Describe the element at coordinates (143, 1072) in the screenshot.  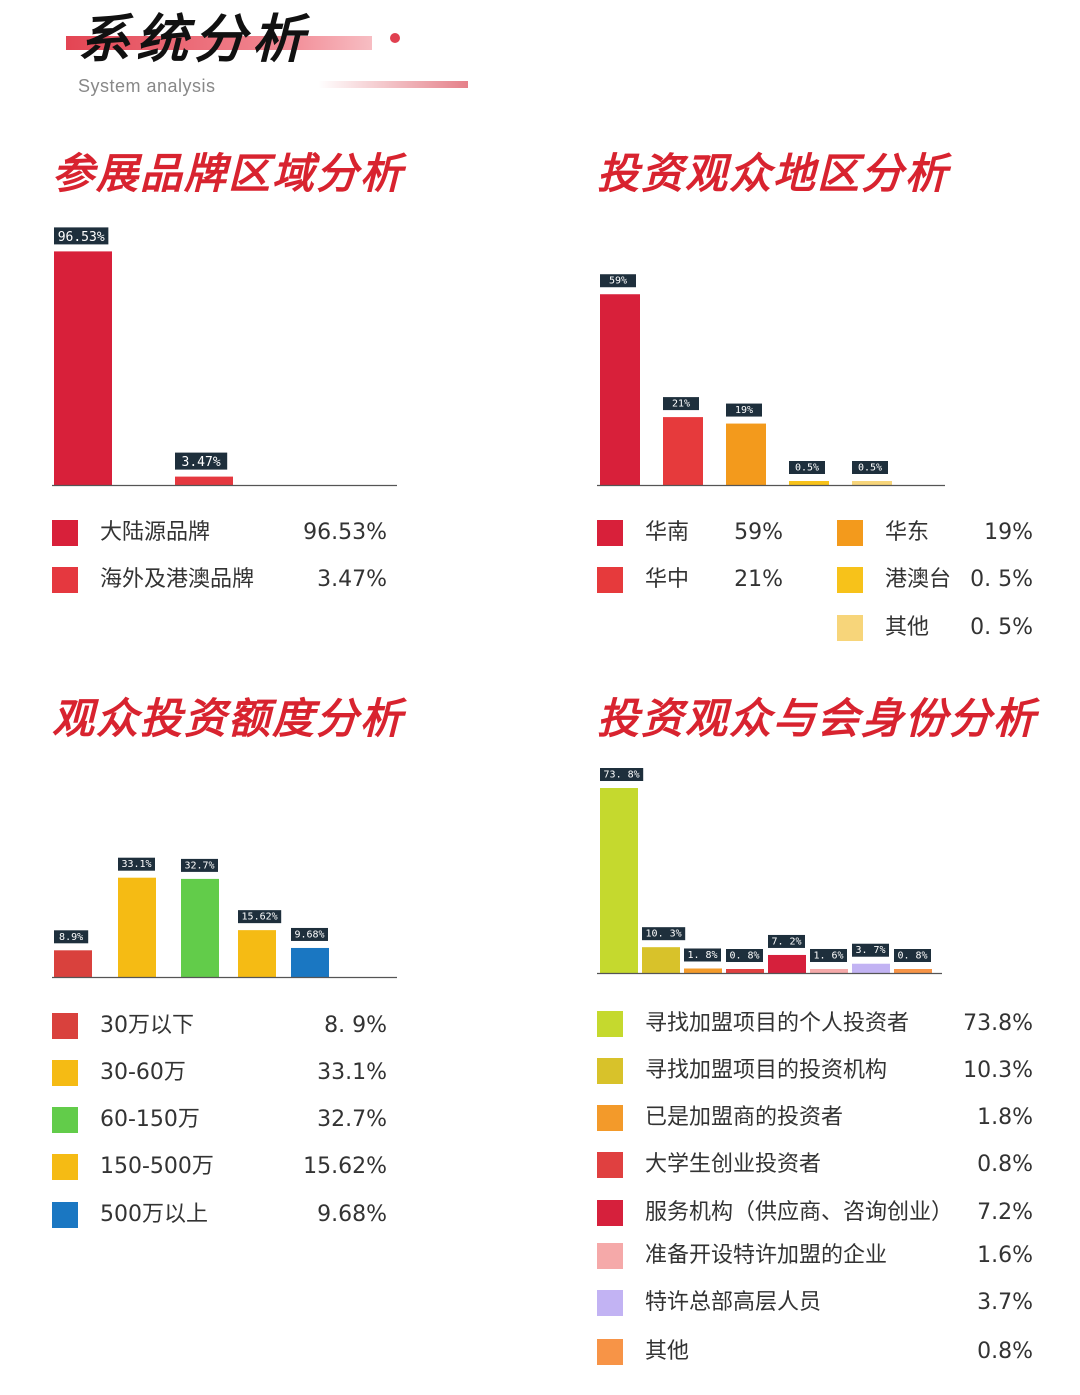
I see `legend-label: 30-60万` at that location.